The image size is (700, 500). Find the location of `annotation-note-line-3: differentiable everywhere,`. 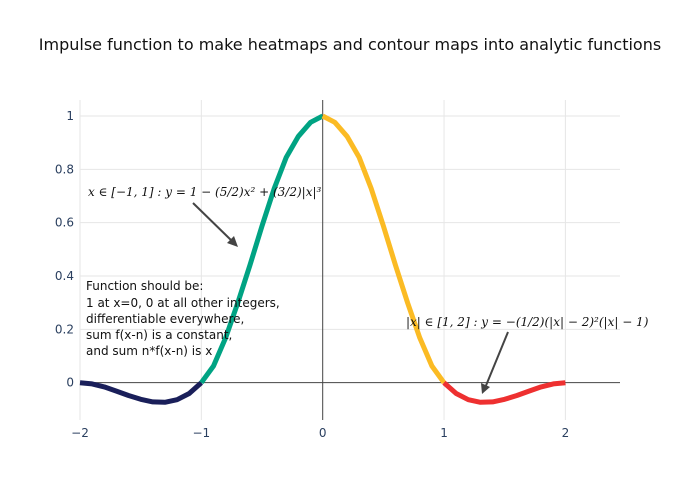

annotation-note-line-3: differentiable everywhere, is located at coordinates (165, 319).